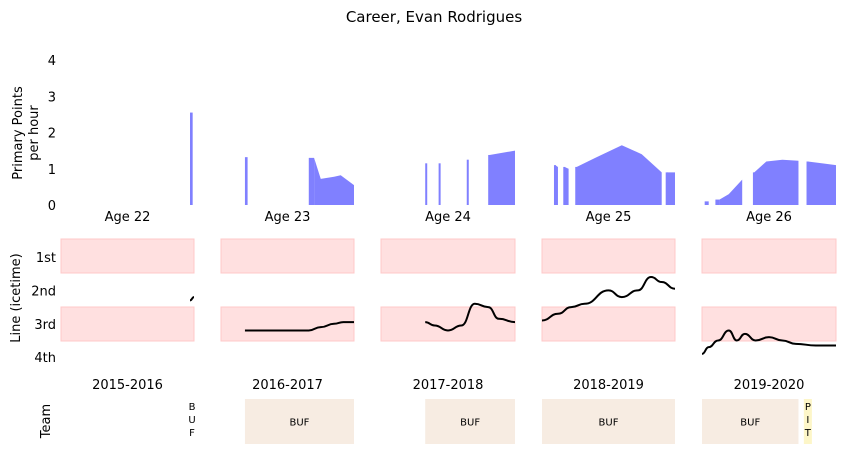  I want to click on team-label: U, so click(191, 420).